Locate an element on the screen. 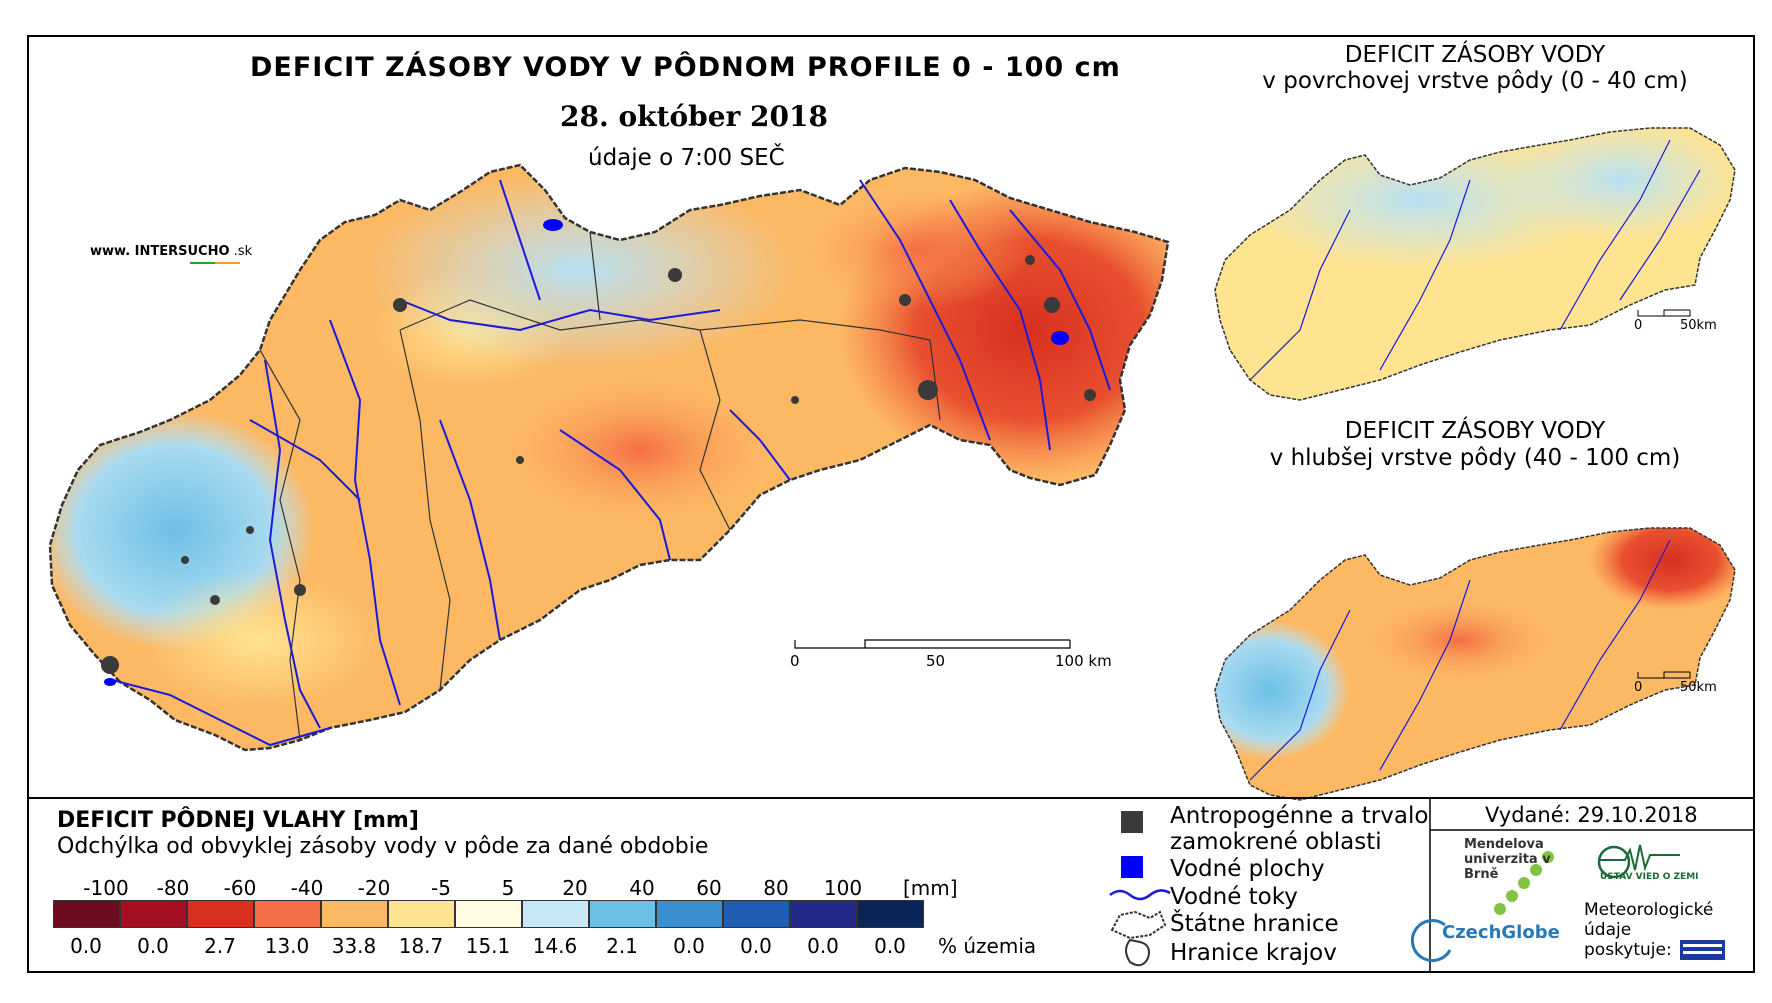  water-bodies-label: Vodné plochy is located at coordinates (1247, 869).